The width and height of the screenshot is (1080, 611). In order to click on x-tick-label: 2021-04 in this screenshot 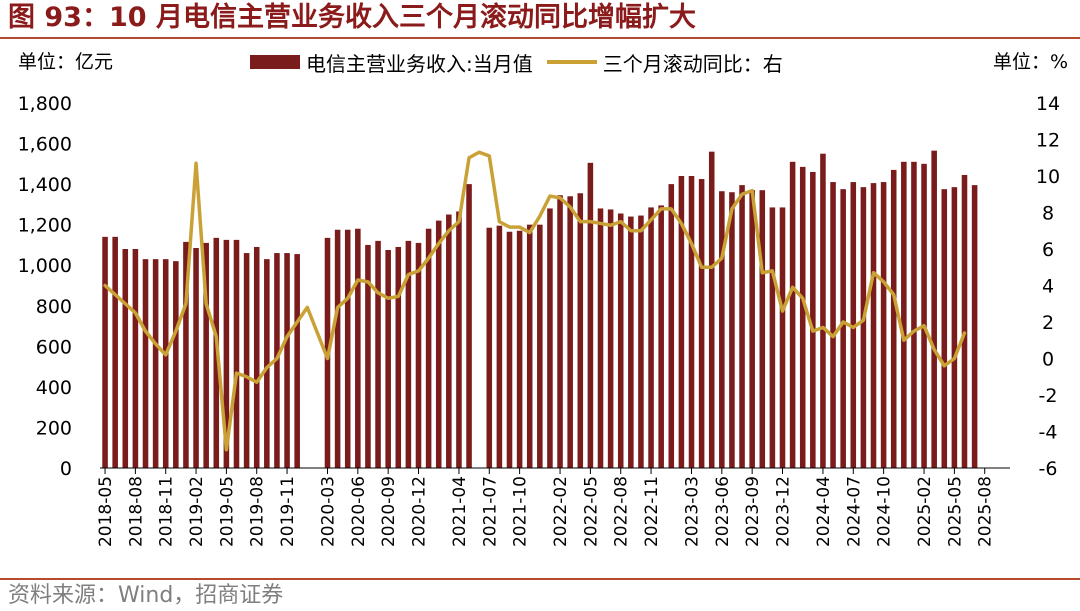, I will do `click(460, 511)`.